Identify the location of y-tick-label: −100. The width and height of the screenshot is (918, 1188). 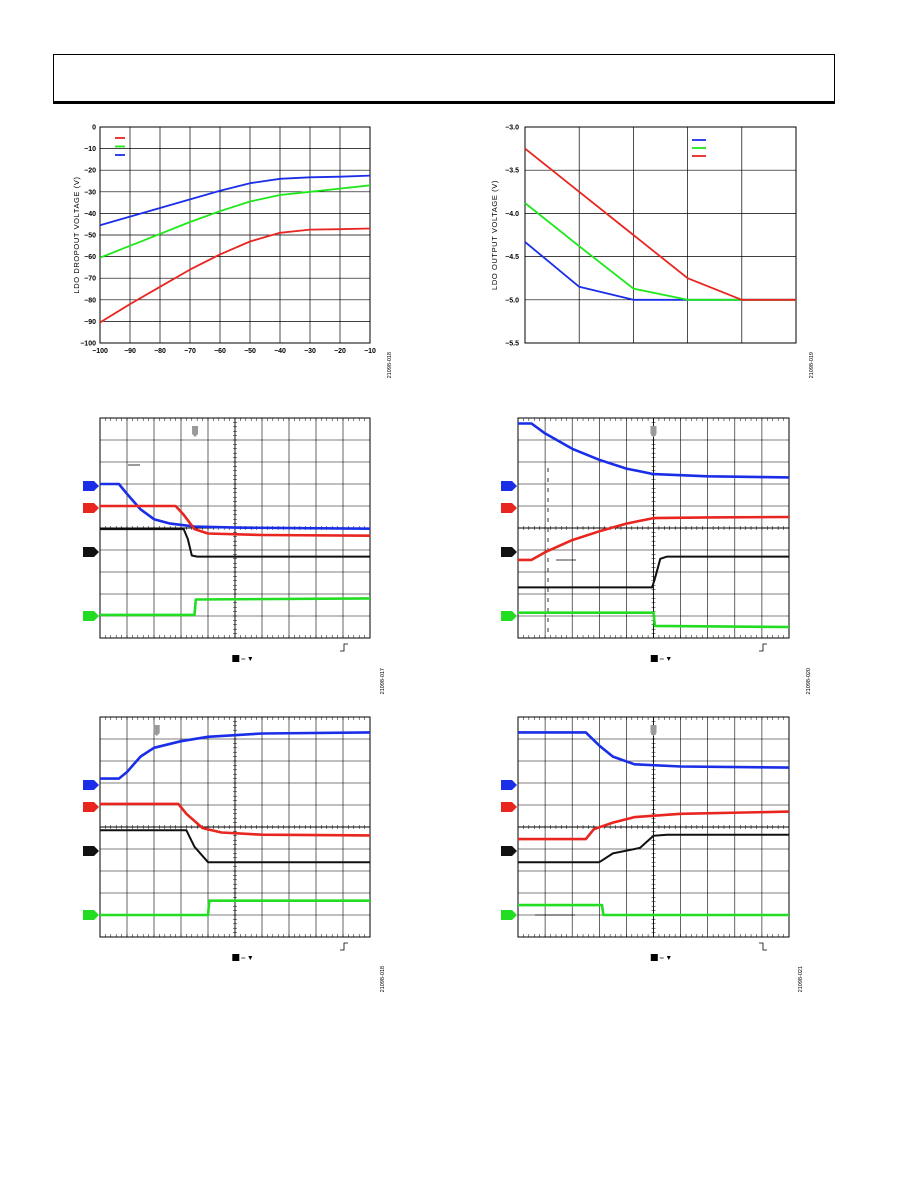
(88, 344).